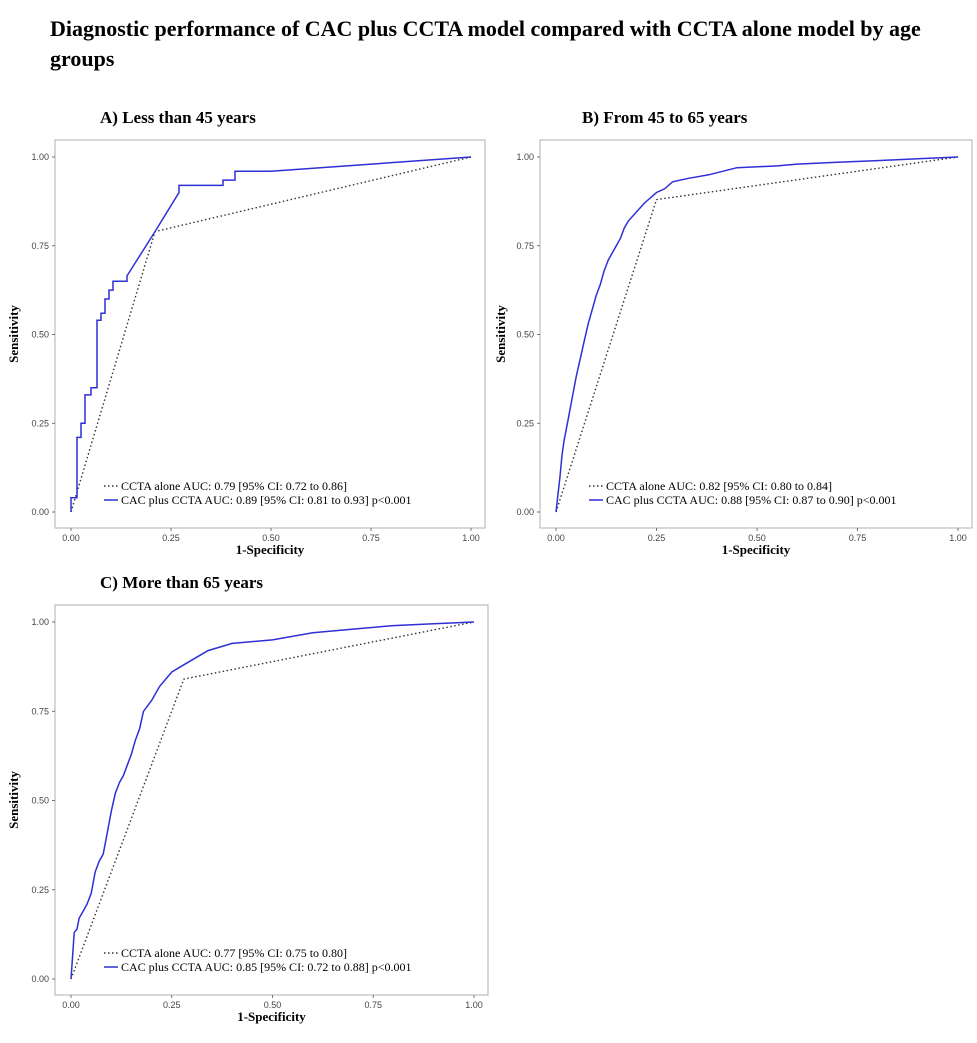  I want to click on panel-c-title: C) More than 65 years, so click(182, 582).